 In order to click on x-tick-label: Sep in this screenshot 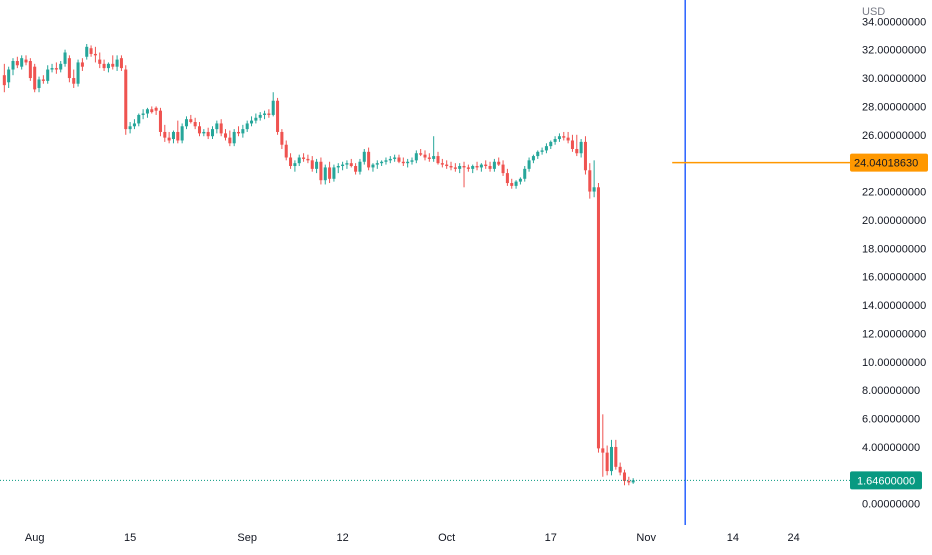, I will do `click(247, 538)`.